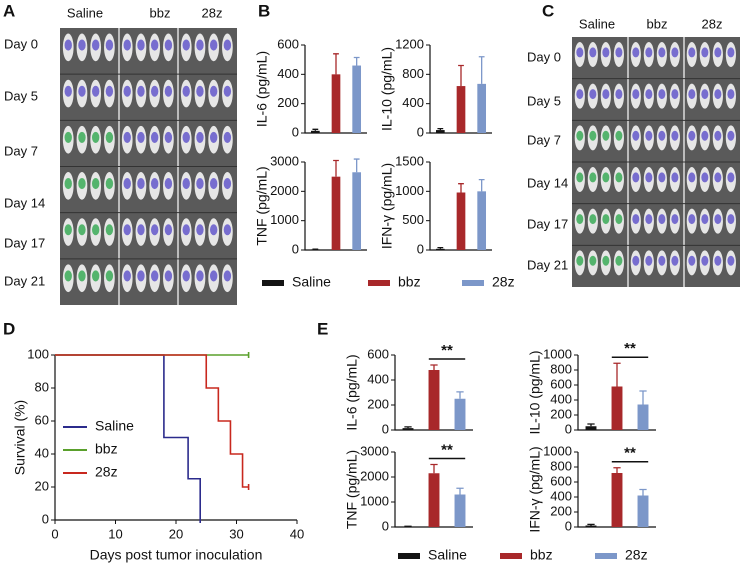 This screenshot has width=743, height=568. What do you see at coordinates (378, 353) in the screenshot?
I see `y-tick-label: 600` at bounding box center [378, 353].